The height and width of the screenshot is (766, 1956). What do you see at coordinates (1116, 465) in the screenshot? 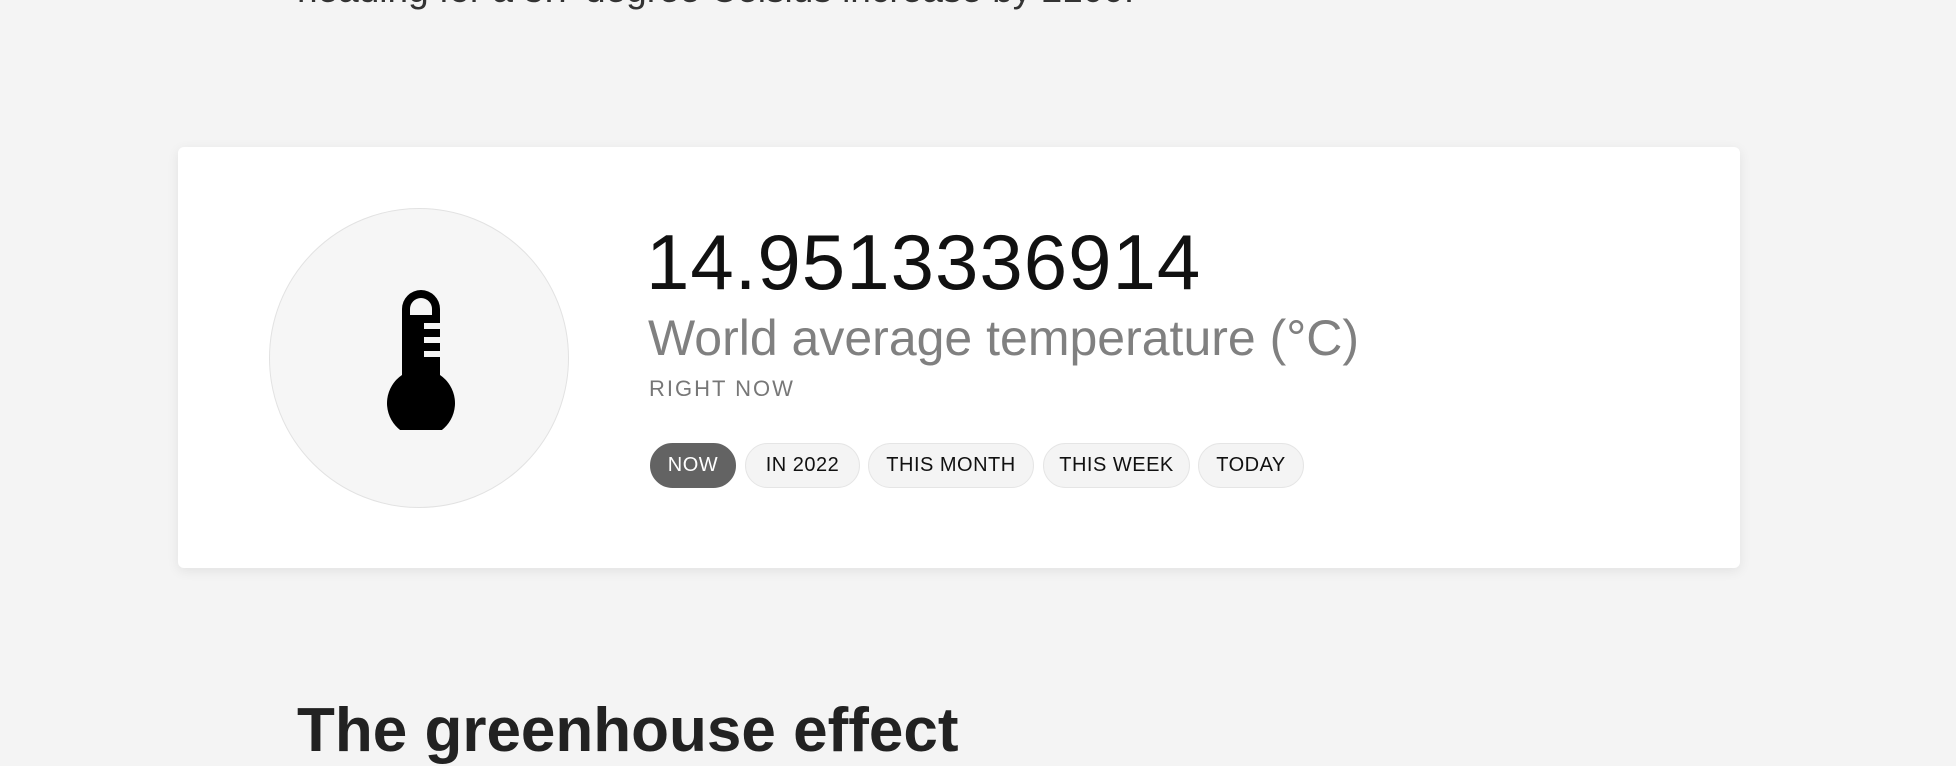
I see `tab-button: THIS WEEK` at bounding box center [1116, 465].